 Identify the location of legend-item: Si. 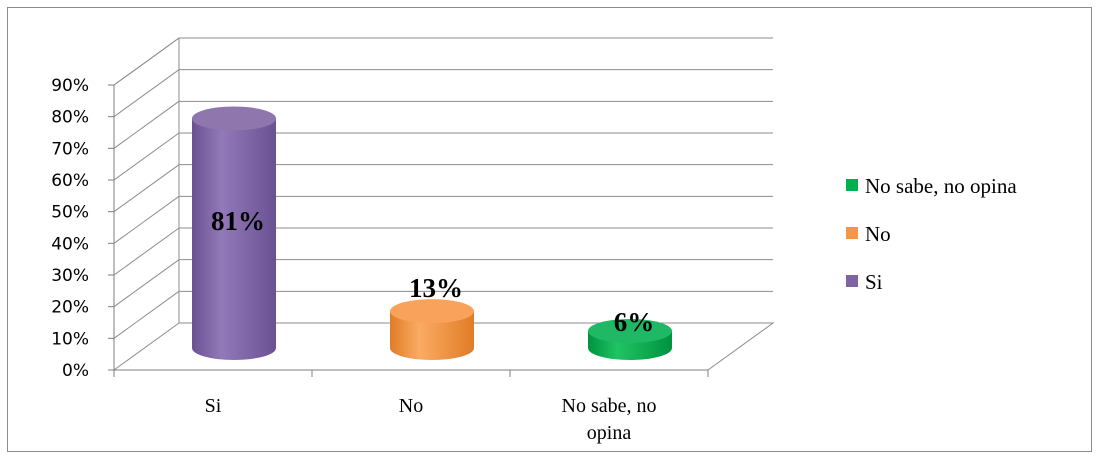
(864, 282).